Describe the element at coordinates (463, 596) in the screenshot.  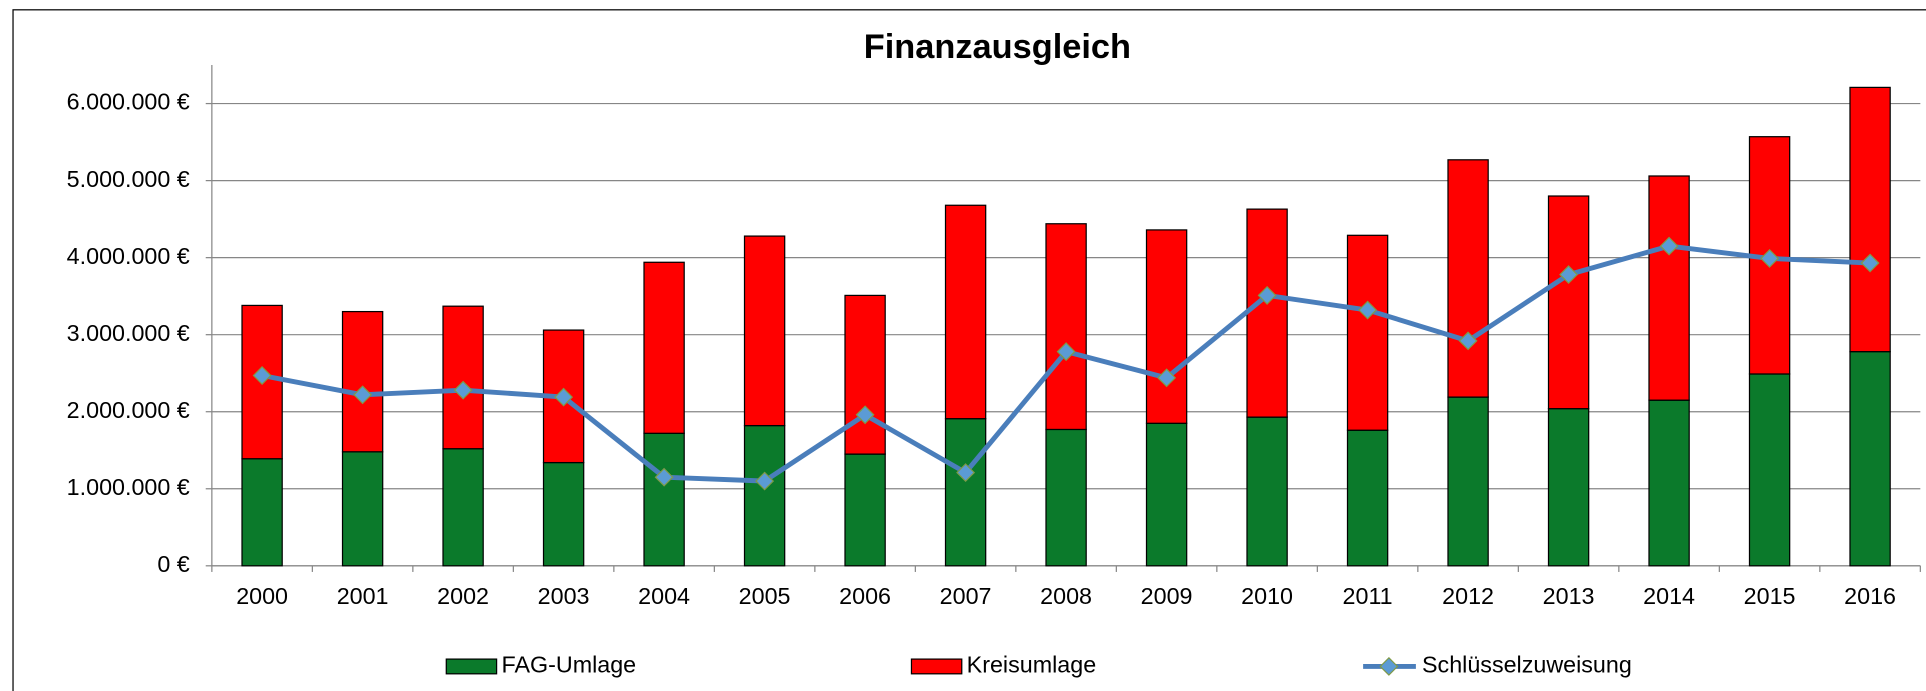
I see `x-tick-label: 2002` at that location.